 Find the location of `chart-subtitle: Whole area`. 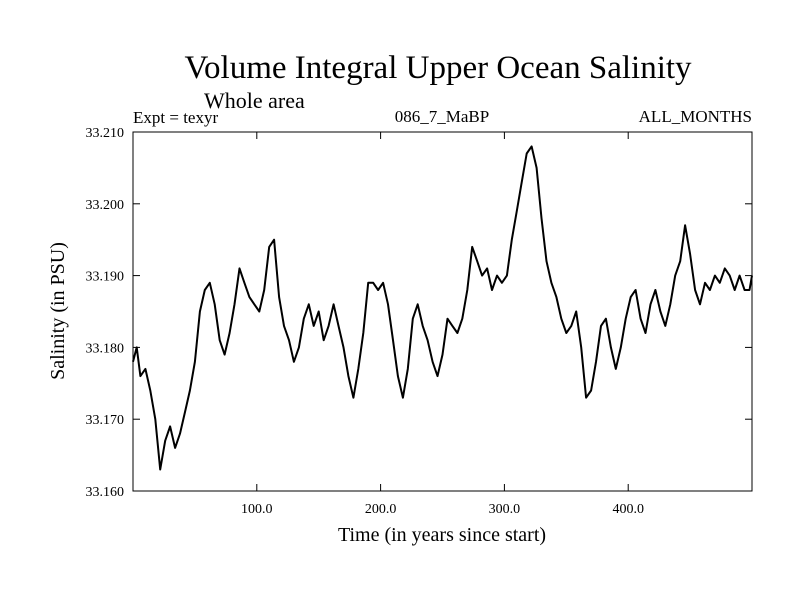

chart-subtitle: Whole area is located at coordinates (254, 100).